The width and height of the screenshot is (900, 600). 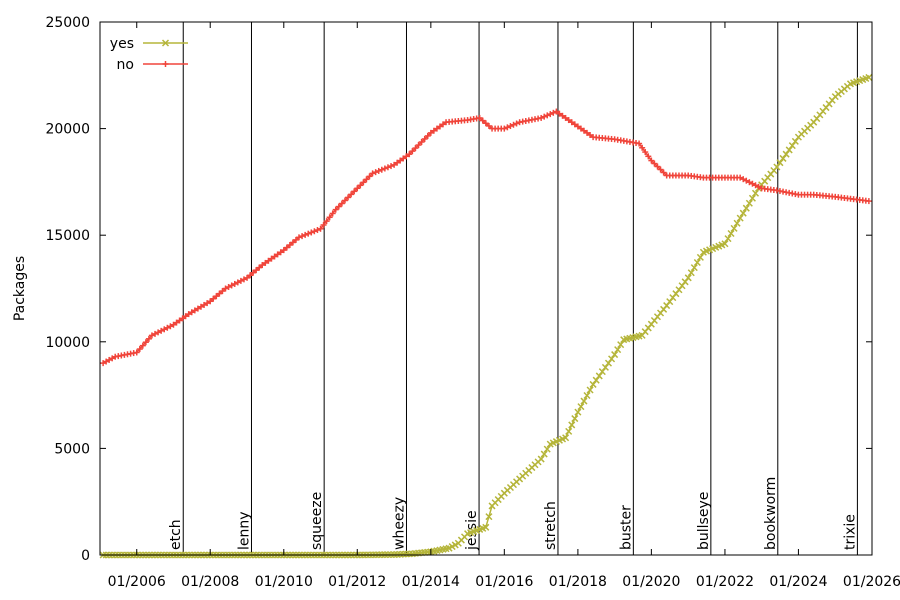 What do you see at coordinates (72, 449) in the screenshot?
I see `y-tick-label: 5000` at bounding box center [72, 449].